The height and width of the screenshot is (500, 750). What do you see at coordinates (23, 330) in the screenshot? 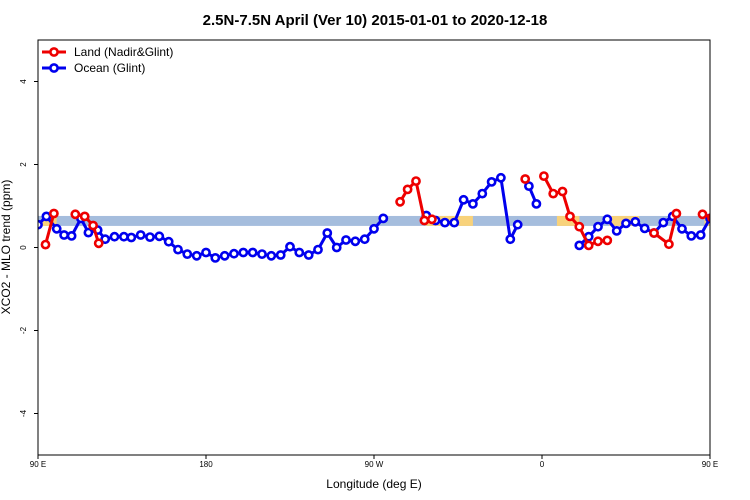
I see `y-tick-label: -2` at bounding box center [23, 330].